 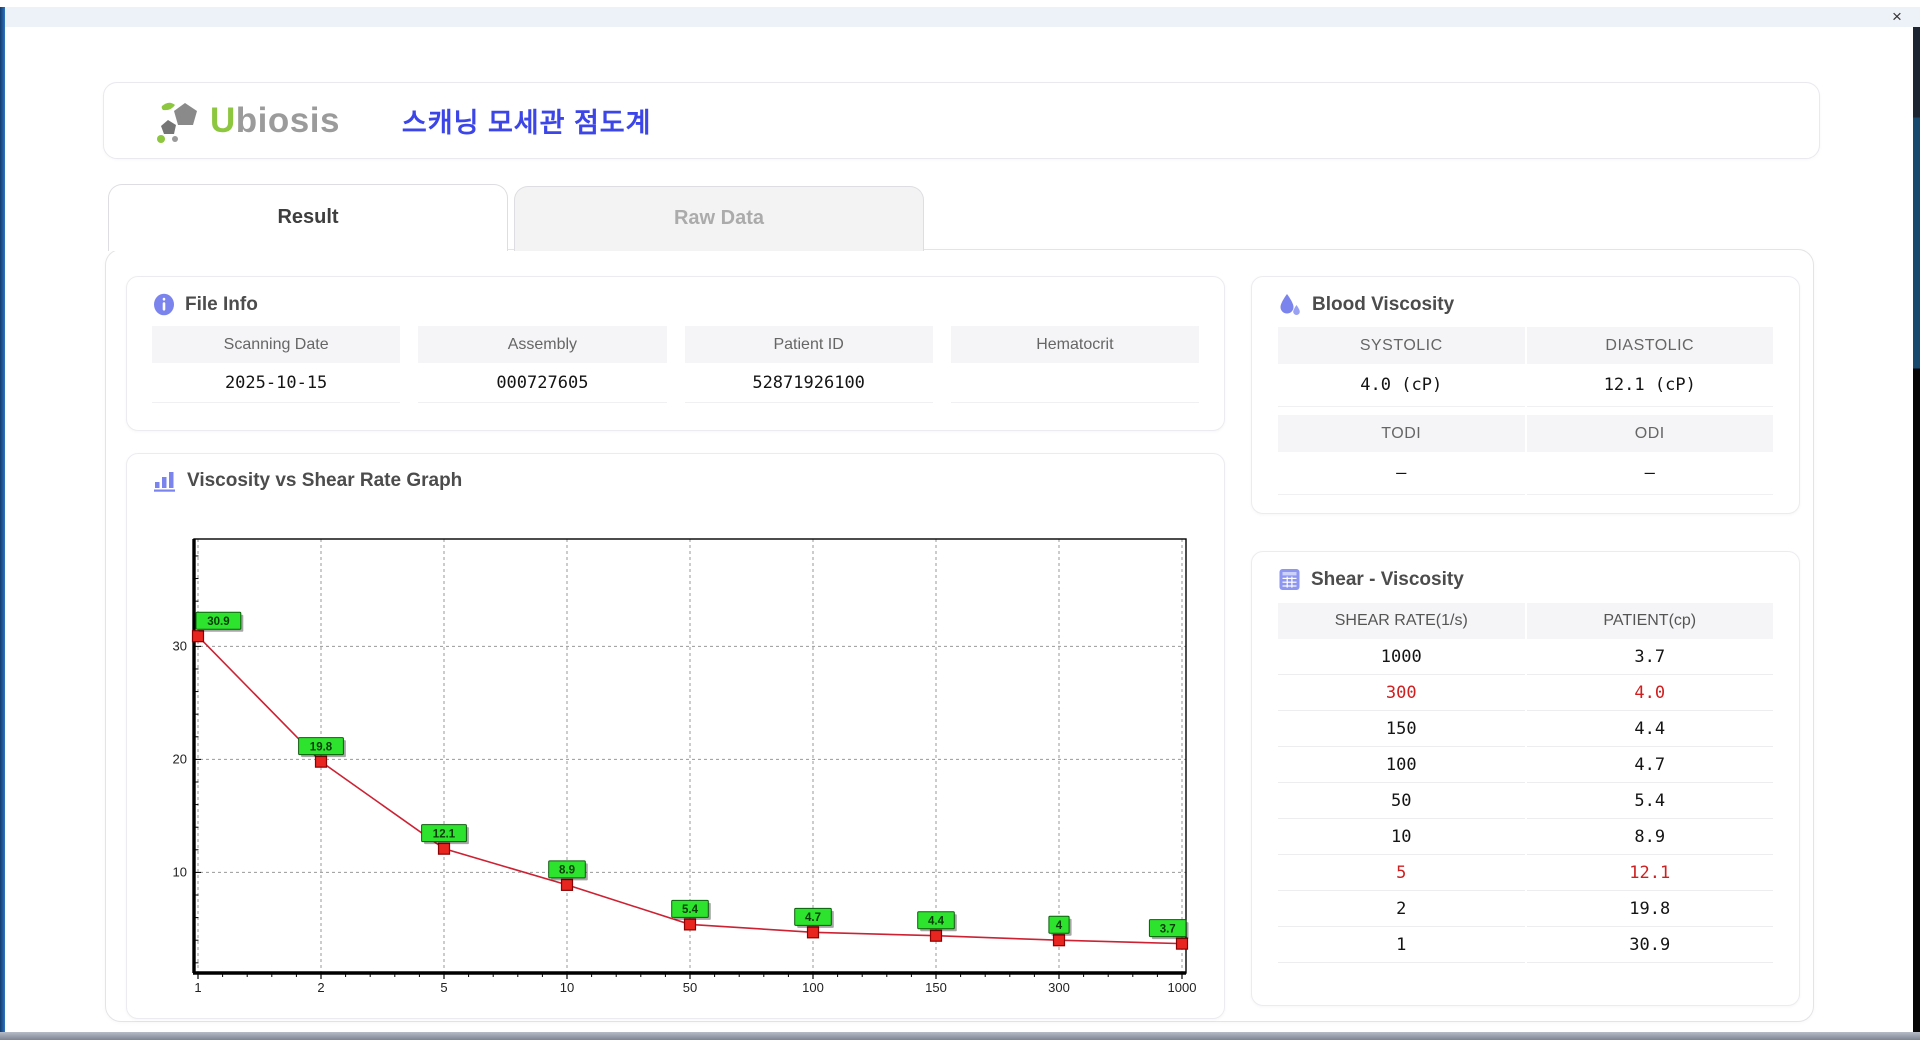 What do you see at coordinates (1649, 621) in the screenshot?
I see `column-header-patient: PATIENT(cp)` at bounding box center [1649, 621].